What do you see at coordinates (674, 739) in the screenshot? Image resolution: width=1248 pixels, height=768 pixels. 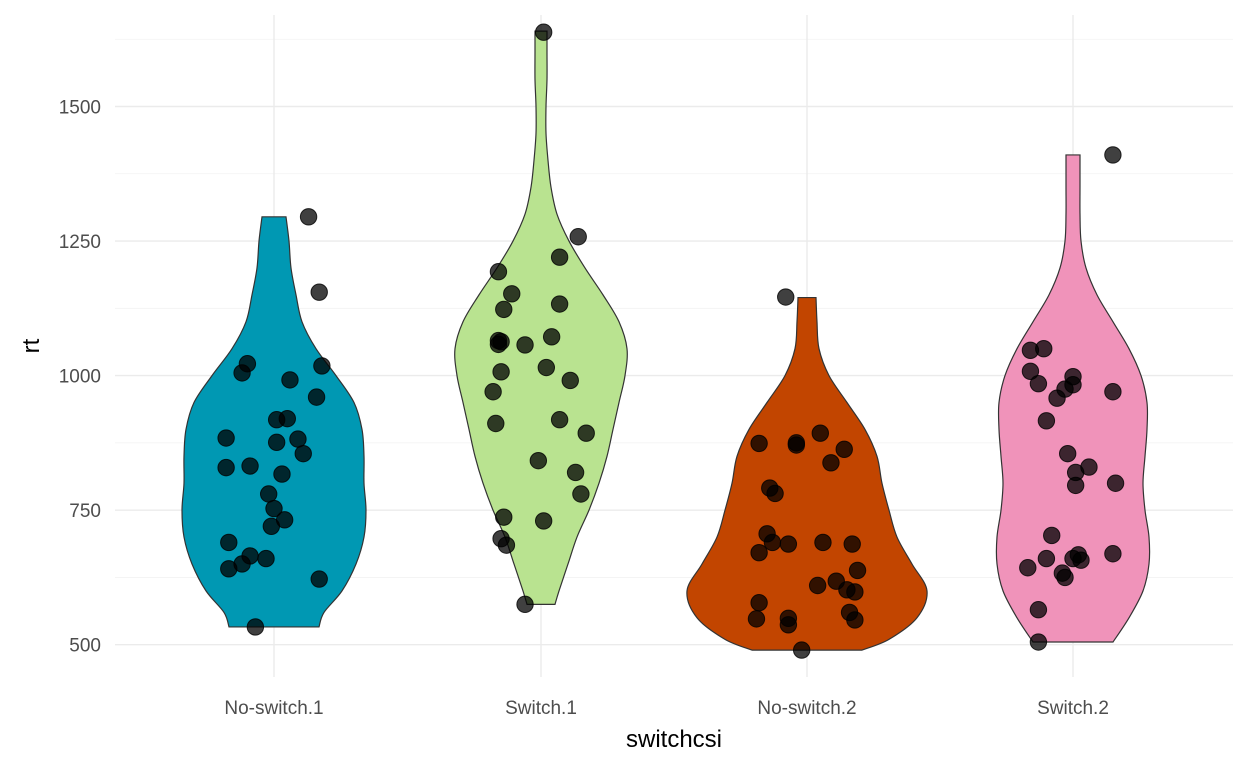 I see `x-axis-title: switchcsi` at bounding box center [674, 739].